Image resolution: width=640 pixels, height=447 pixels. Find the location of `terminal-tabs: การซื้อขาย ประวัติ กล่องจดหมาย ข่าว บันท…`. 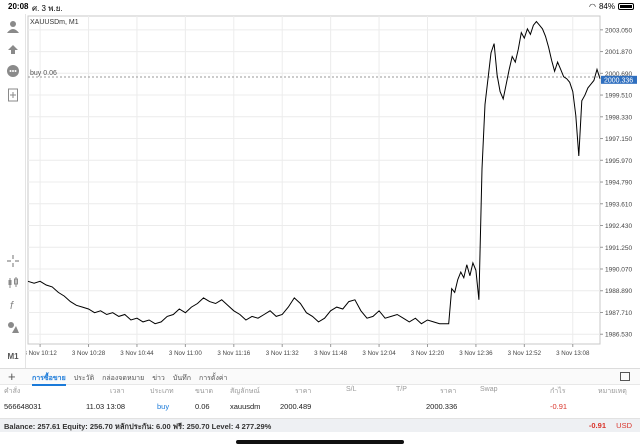

terminal-tabs: การซื้อขาย ประวัติ กล่องจดหมาย ข่าว บันท… is located at coordinates (129, 378).